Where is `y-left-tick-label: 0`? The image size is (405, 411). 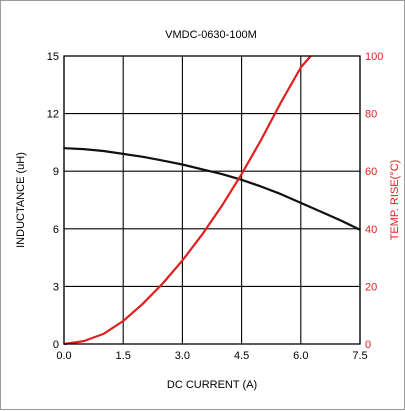
y-left-tick-label: 0 is located at coordinates (56, 345).